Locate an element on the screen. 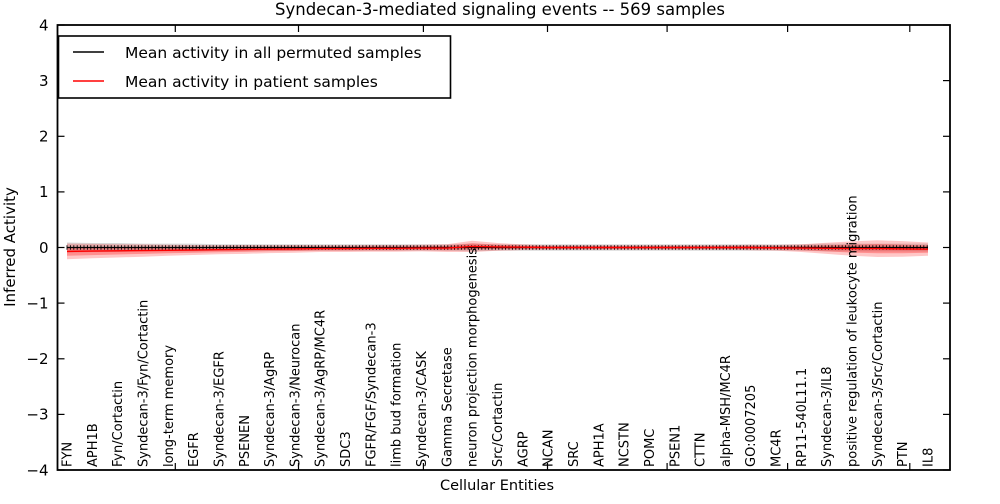  x-category-label: Src/Cortactin is located at coordinates (498, 425).